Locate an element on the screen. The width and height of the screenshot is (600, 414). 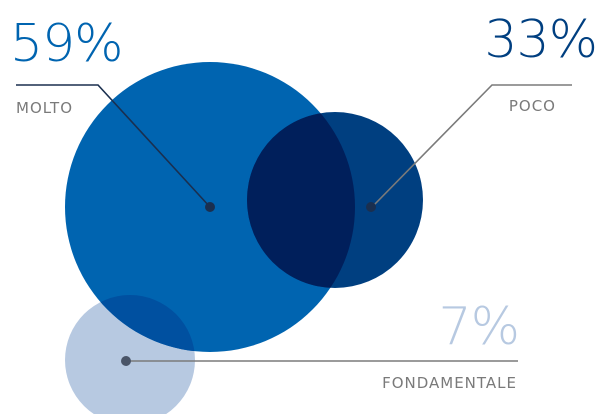
leader-line-molto is located at coordinates (113, 146).